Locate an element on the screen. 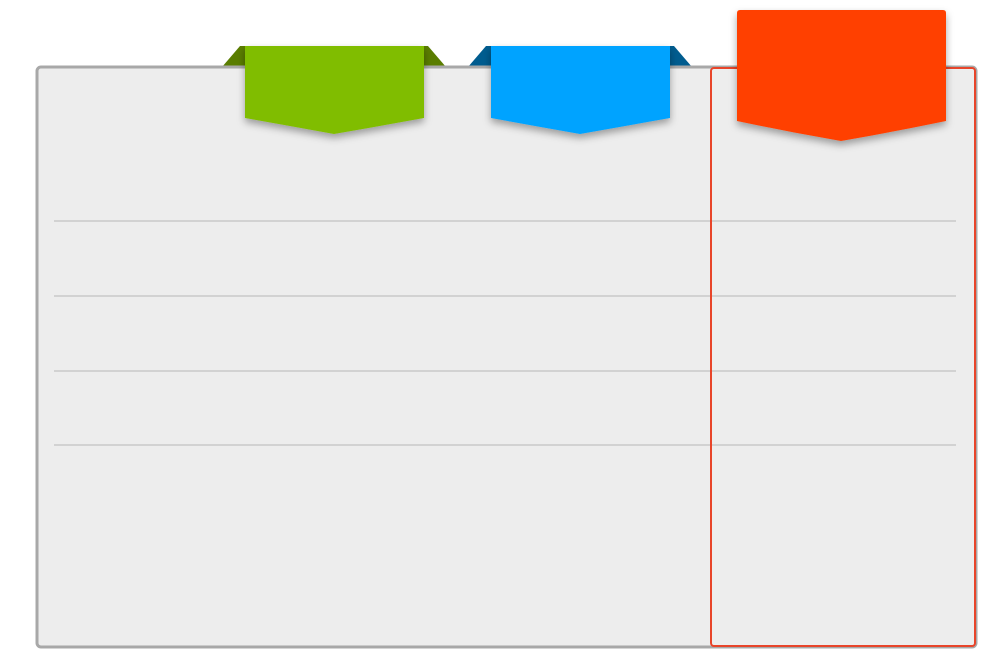 This screenshot has width=990, height=660. tab-orange is located at coordinates (841, 75).